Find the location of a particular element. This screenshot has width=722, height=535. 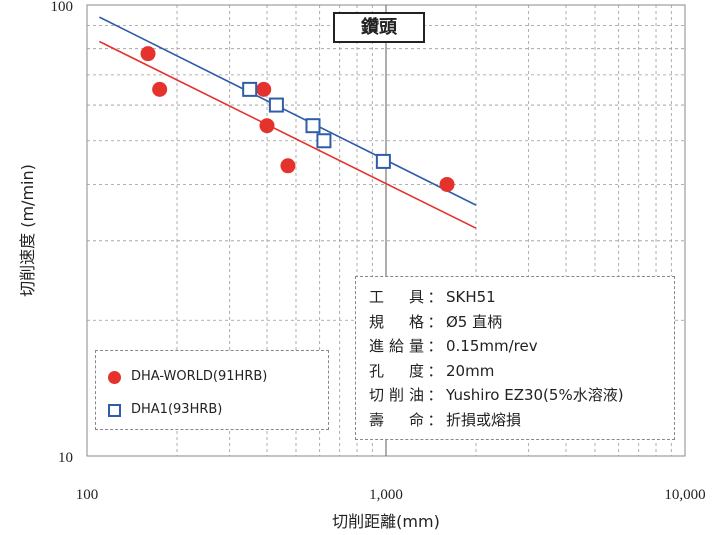

legend-item-dha-world: DHA-WORLD(91HRB) is located at coordinates (187, 377).